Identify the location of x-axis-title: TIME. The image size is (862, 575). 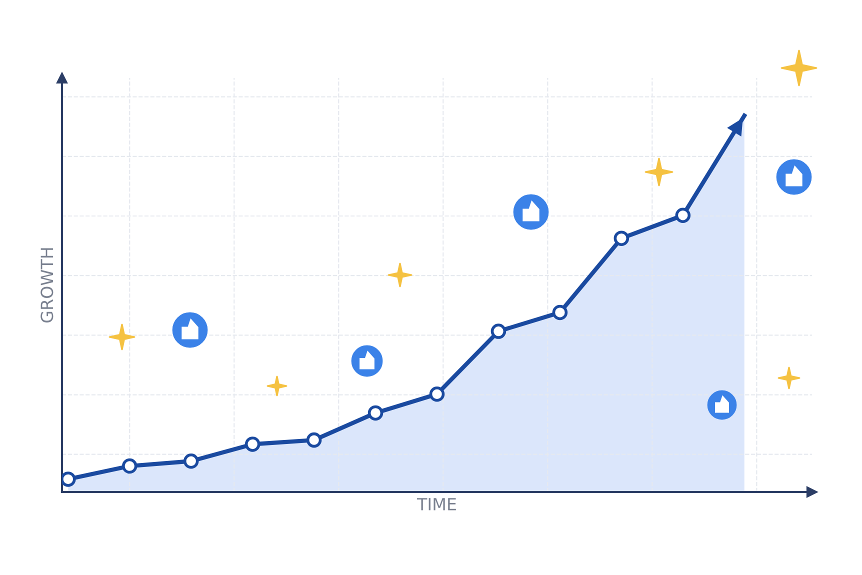
(436, 504).